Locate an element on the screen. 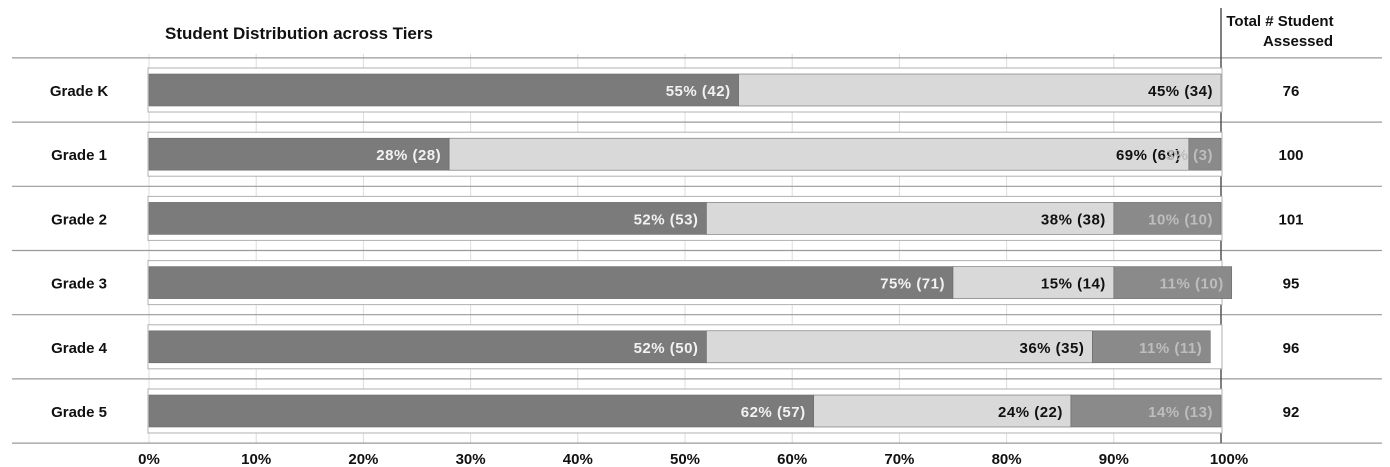 This screenshot has height=467, width=1390. x-tick-label: 30% is located at coordinates (471, 459).